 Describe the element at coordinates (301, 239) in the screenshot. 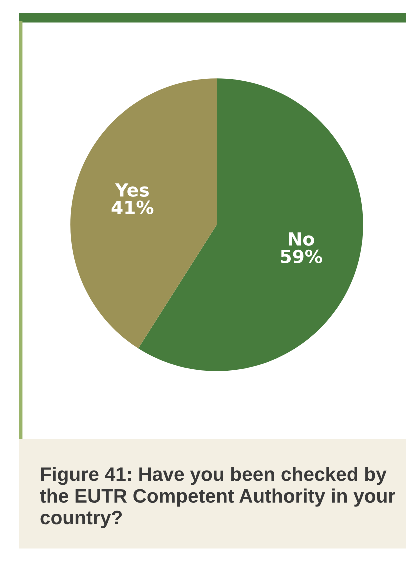

I see `slice-label: No` at that location.